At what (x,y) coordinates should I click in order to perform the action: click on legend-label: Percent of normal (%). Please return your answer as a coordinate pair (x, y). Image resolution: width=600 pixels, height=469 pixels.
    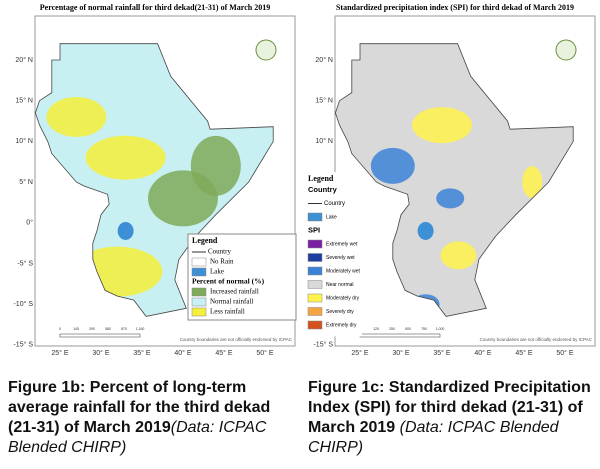
    Looking at the image, I should click on (228, 281).